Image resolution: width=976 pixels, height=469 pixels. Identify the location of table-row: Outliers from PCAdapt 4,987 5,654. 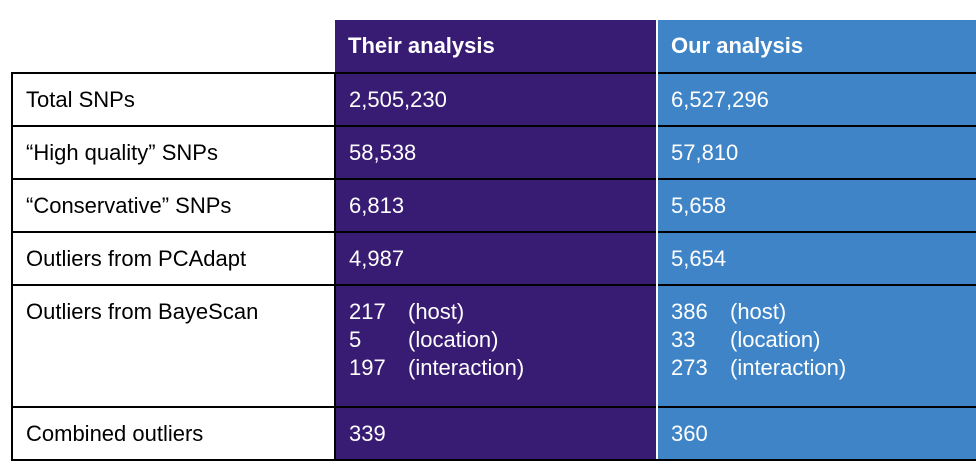
(493, 258).